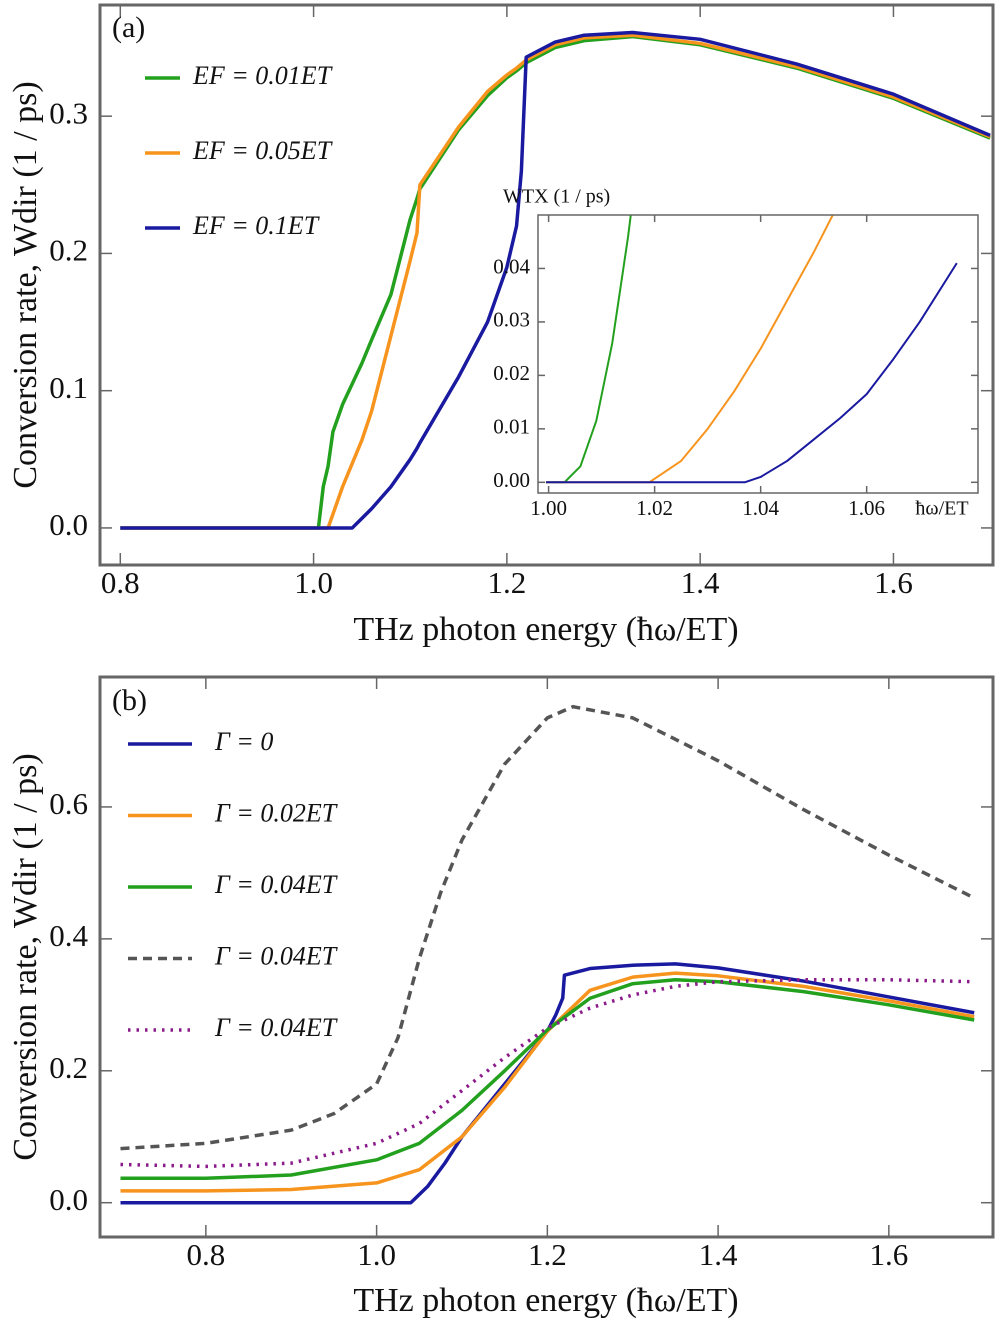  What do you see at coordinates (262, 150) in the screenshot?
I see `legend-label: EF = 0.05ET` at bounding box center [262, 150].